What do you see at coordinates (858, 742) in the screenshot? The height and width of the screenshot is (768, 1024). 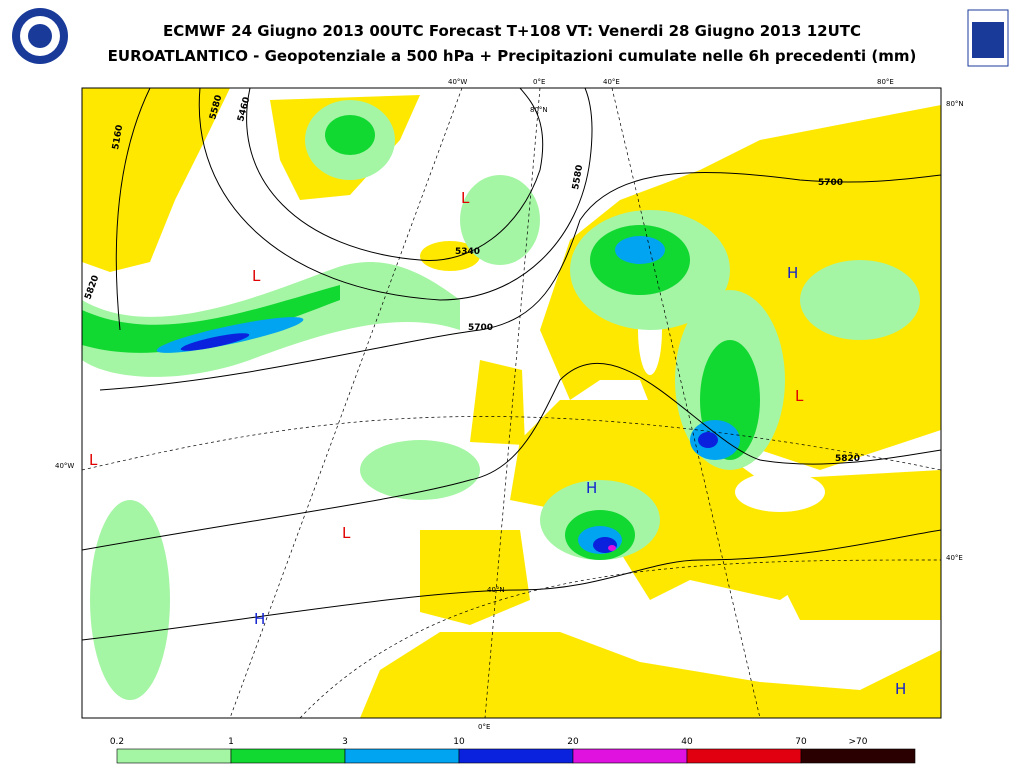 I see `legend-label: >70` at bounding box center [858, 742].